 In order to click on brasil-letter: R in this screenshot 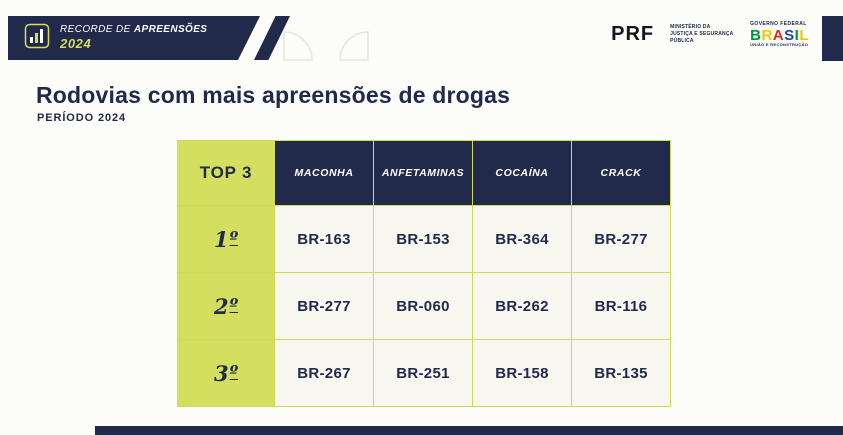, I will do `click(767, 35)`.